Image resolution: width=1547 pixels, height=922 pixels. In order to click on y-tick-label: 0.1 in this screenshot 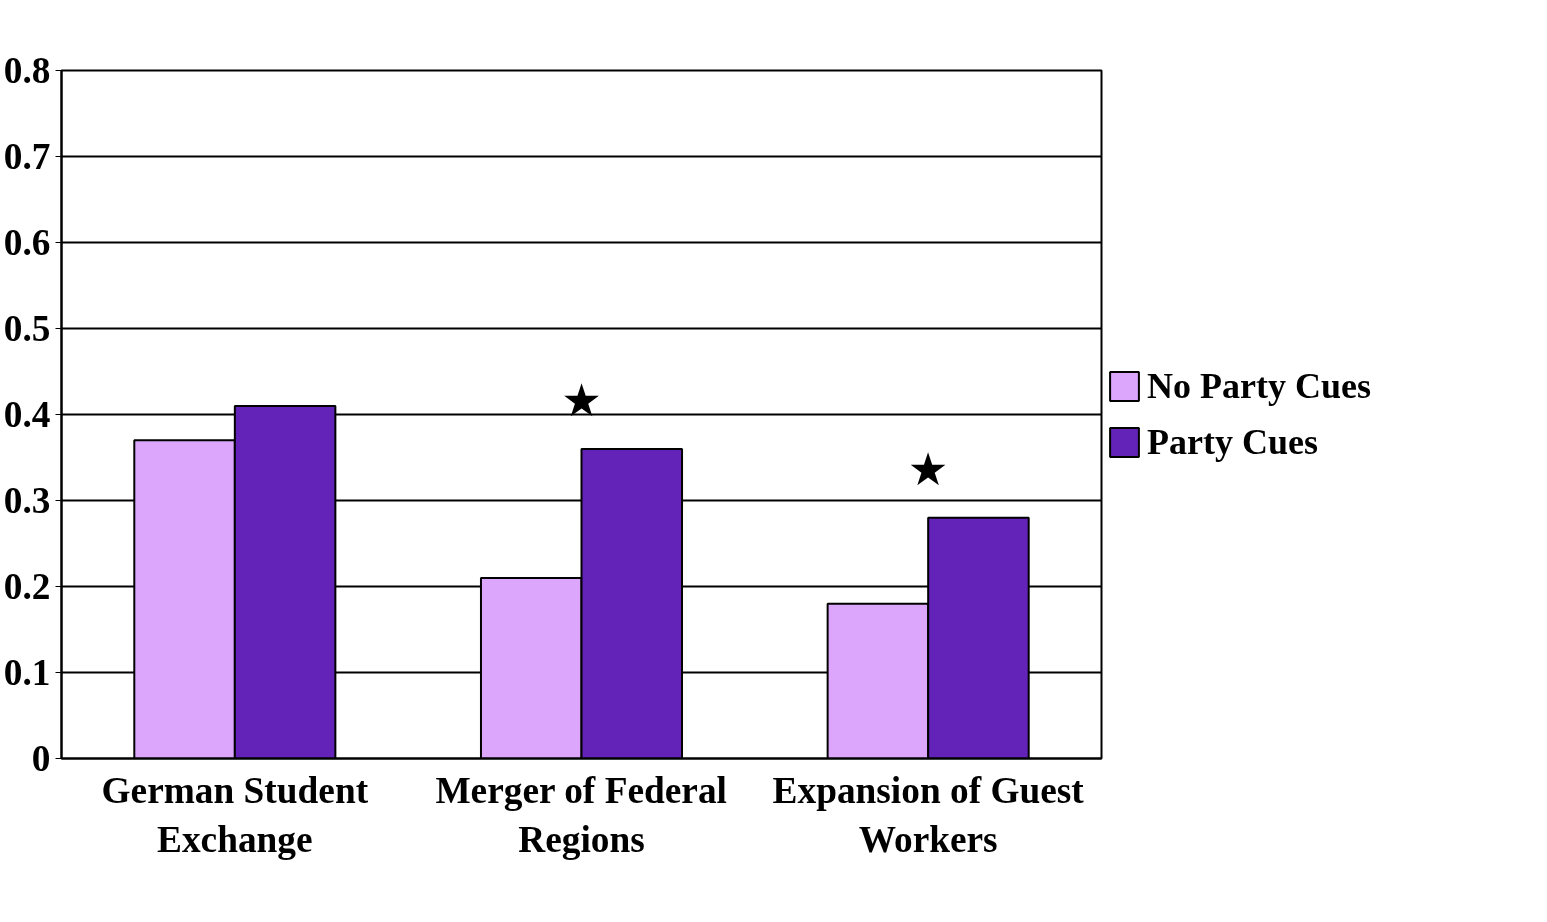, I will do `click(27, 672)`.